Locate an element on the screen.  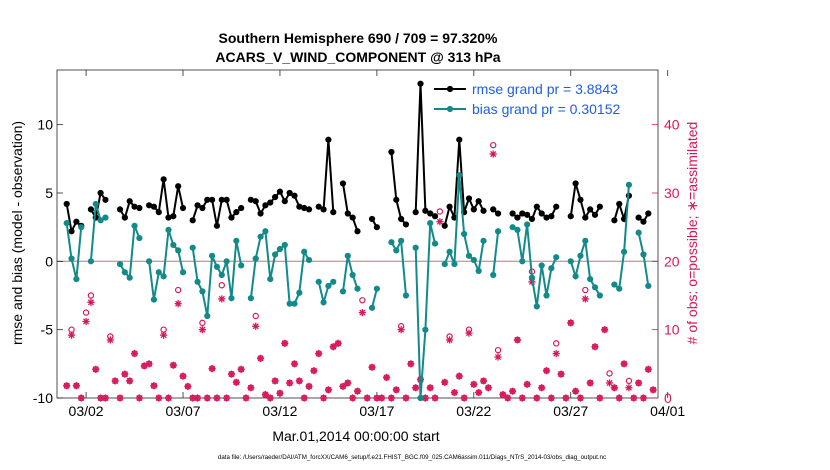
x-tick-label: 03/27 is located at coordinates (570, 411).